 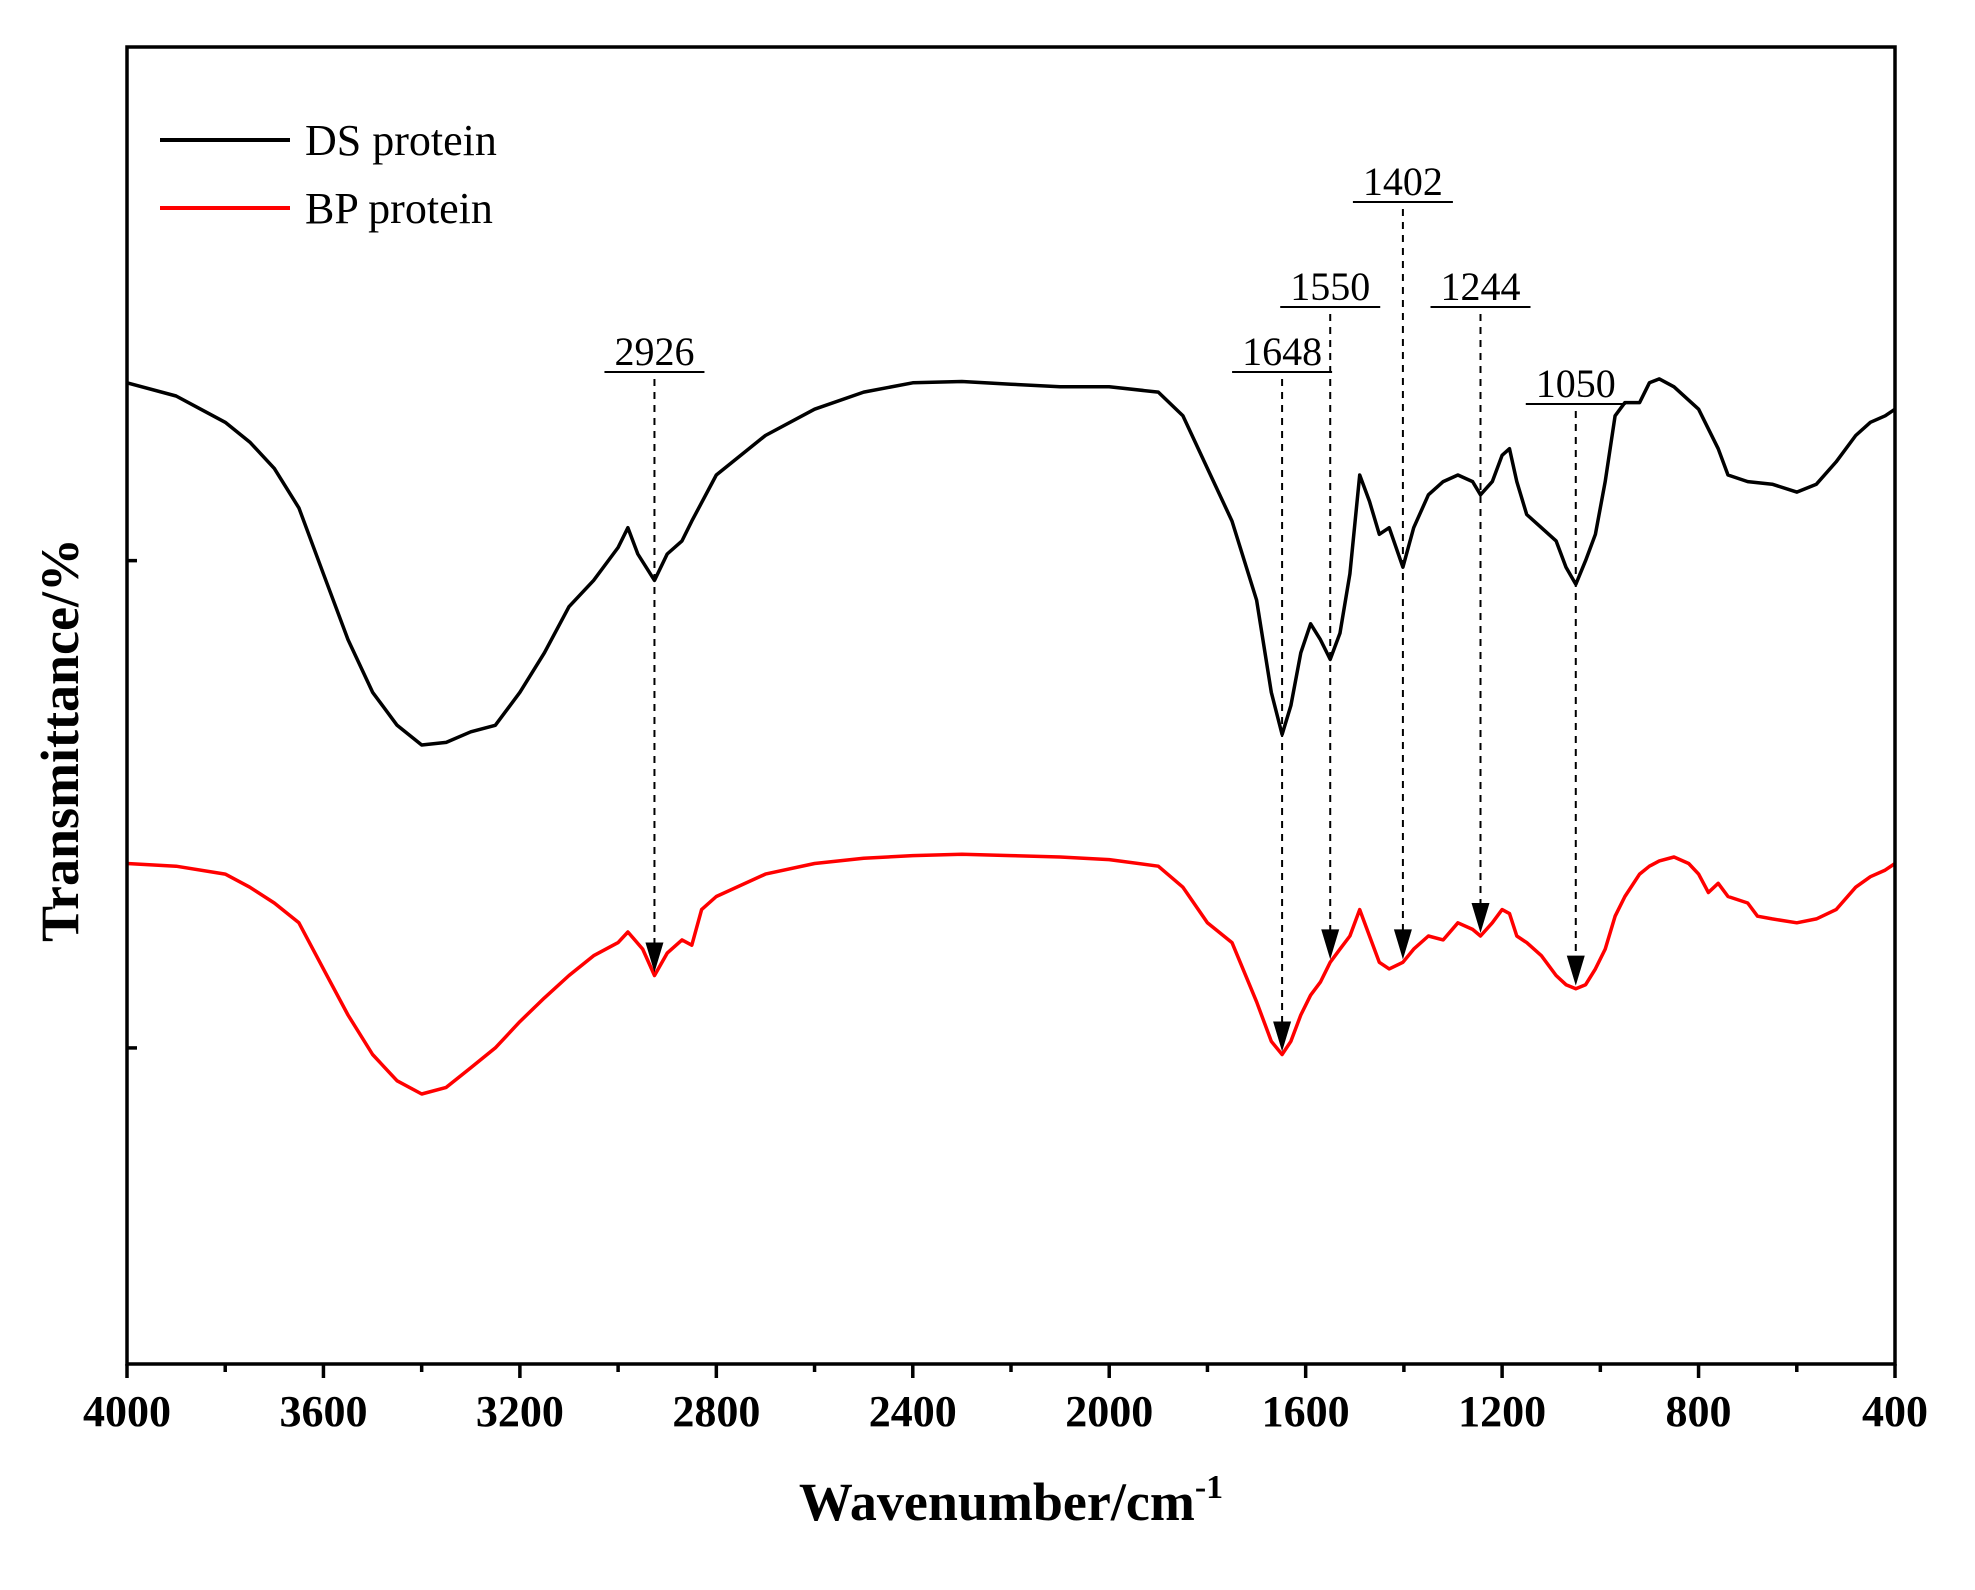 What do you see at coordinates (654, 651) in the screenshot?
I see `annotation-2926: 2926` at bounding box center [654, 651].